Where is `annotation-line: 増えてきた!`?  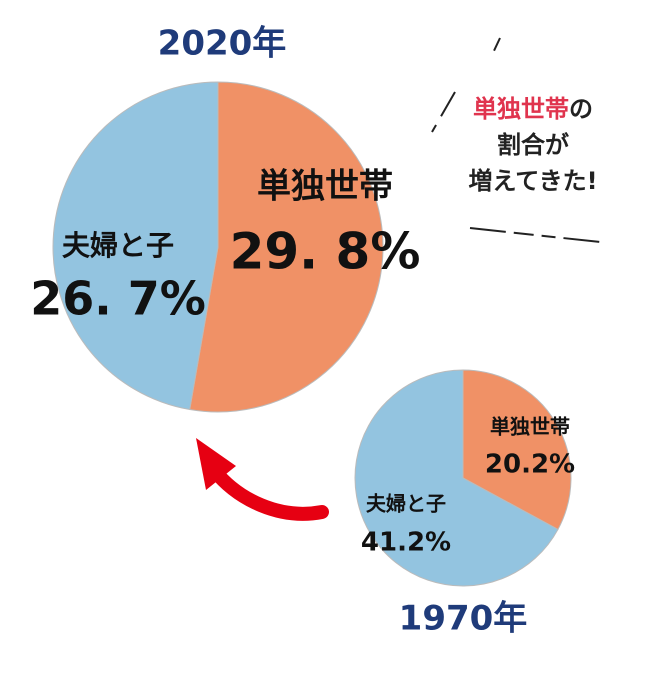 annotation-line: 増えてきた! is located at coordinates (532, 181).